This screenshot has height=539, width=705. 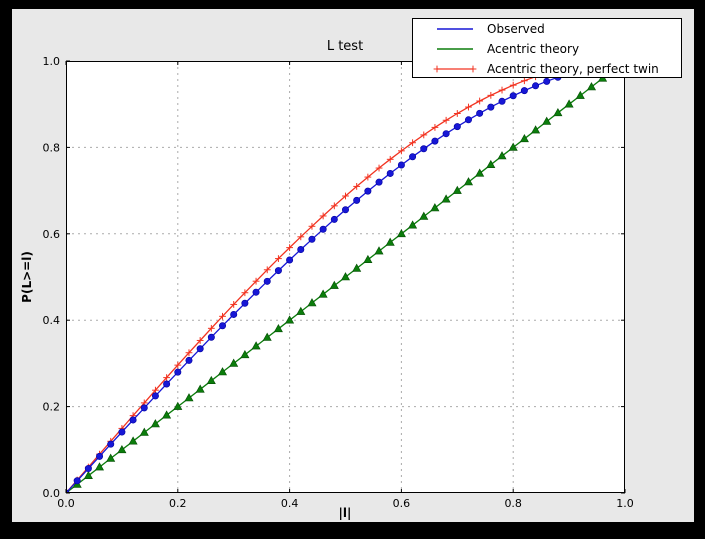 I want to click on x-axis-label: |l|, so click(x=345, y=513).